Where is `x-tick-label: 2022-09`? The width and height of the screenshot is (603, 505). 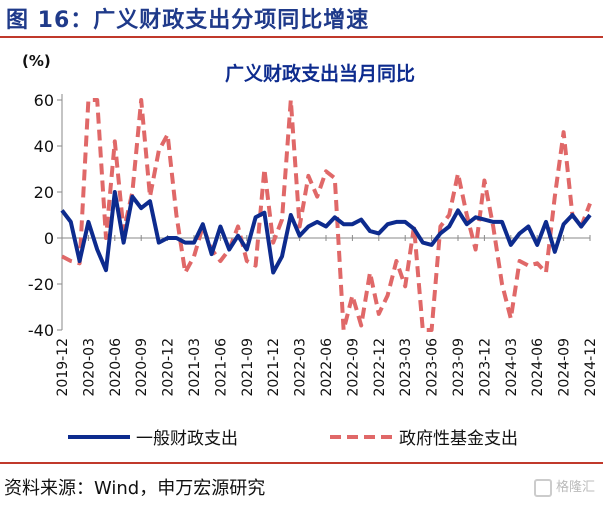 x-tick-label: 2022-09 is located at coordinates (353, 367).